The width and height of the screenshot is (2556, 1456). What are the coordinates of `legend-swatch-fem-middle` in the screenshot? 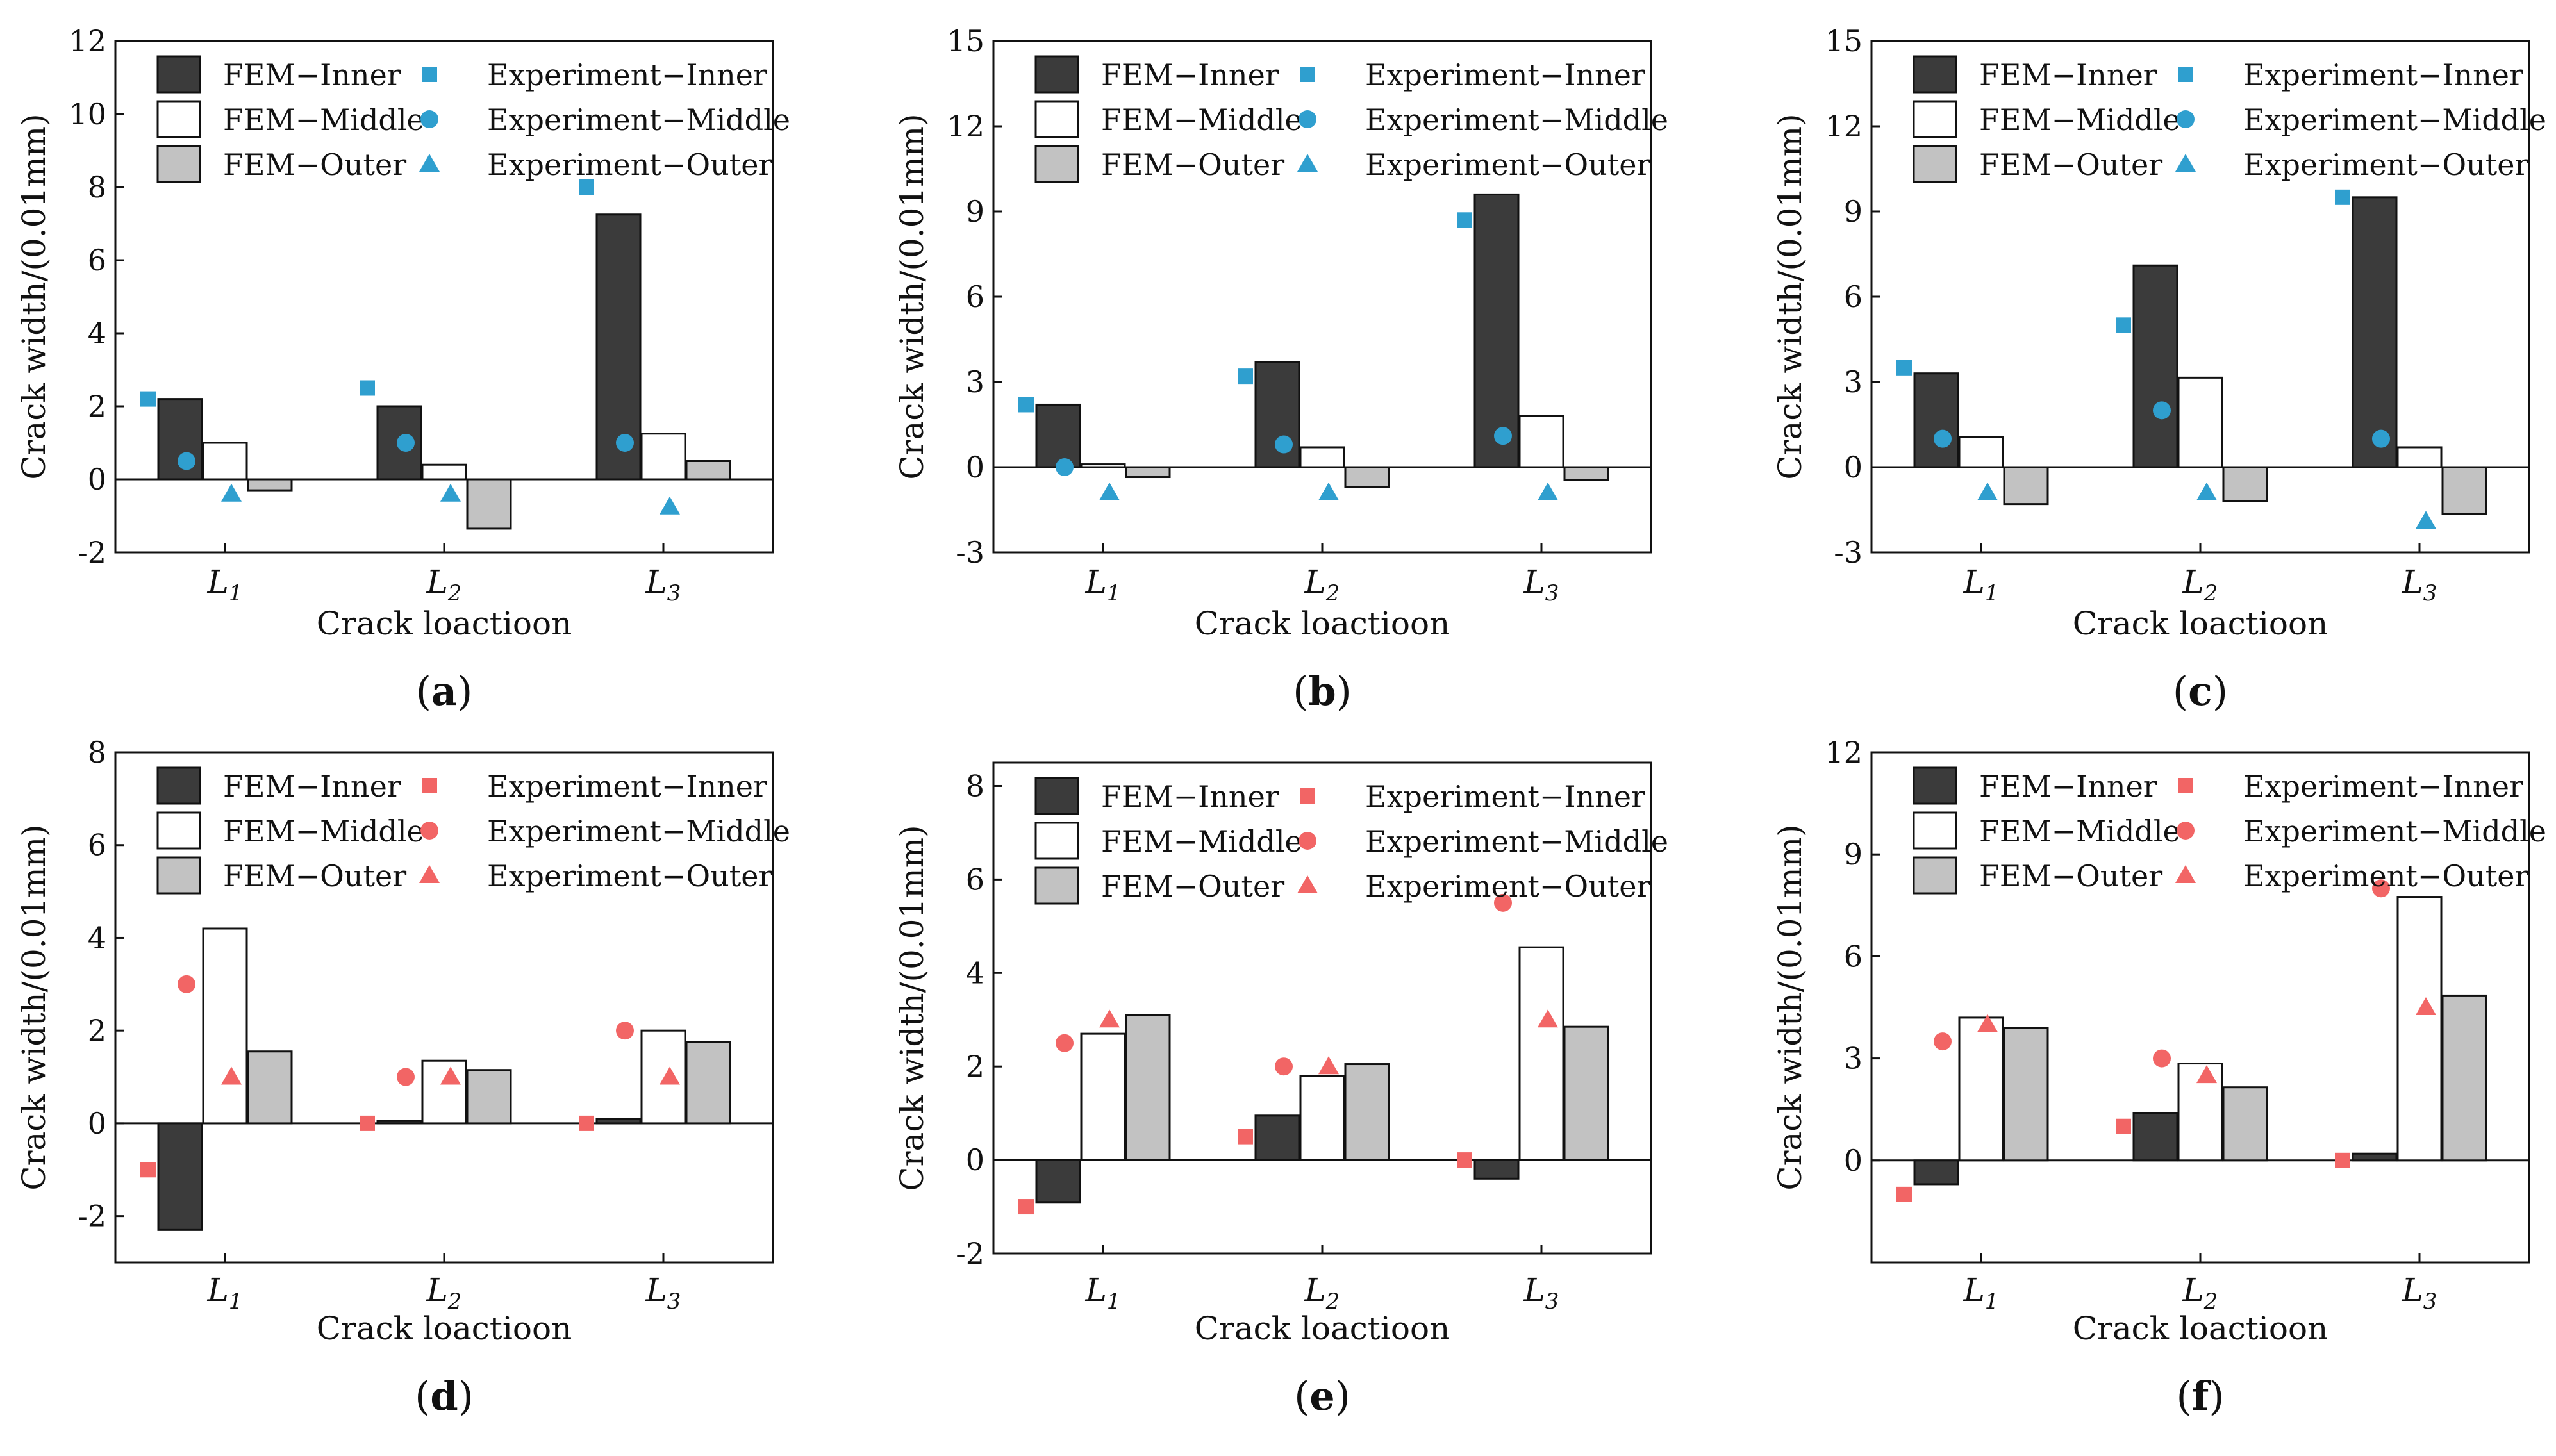 It's located at (1935, 831).